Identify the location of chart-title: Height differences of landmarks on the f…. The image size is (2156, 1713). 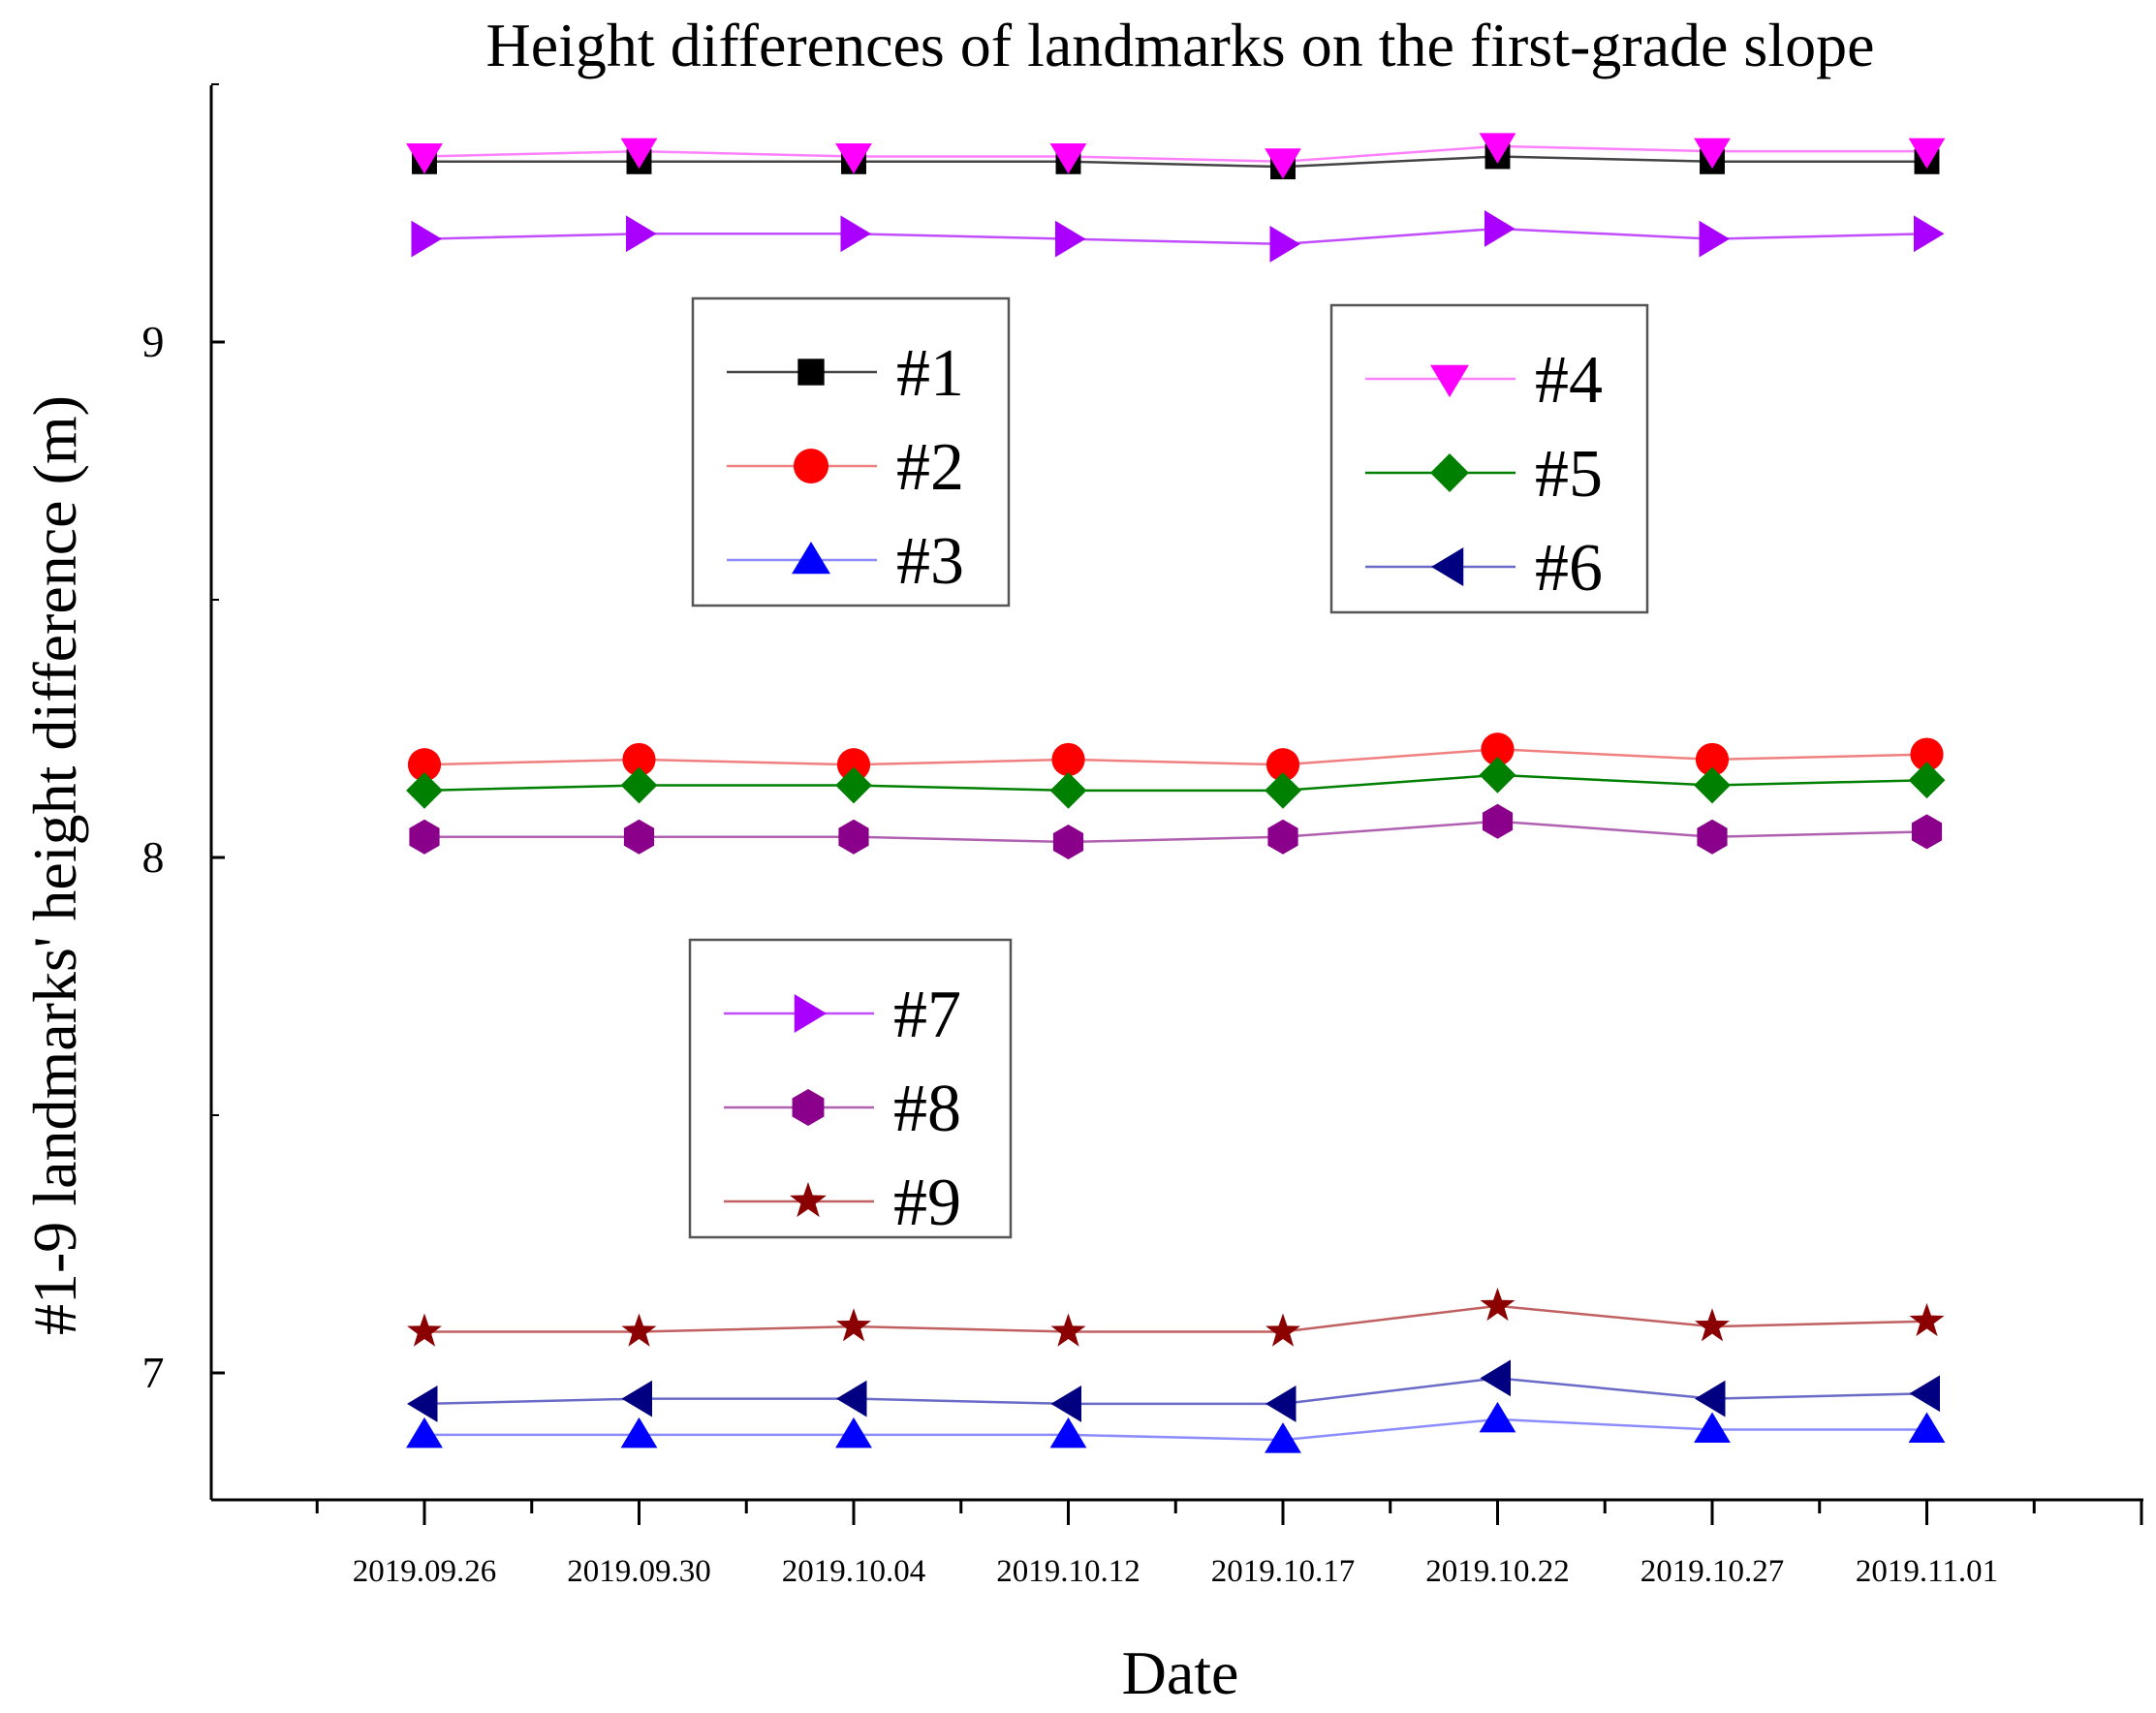
(1180, 45).